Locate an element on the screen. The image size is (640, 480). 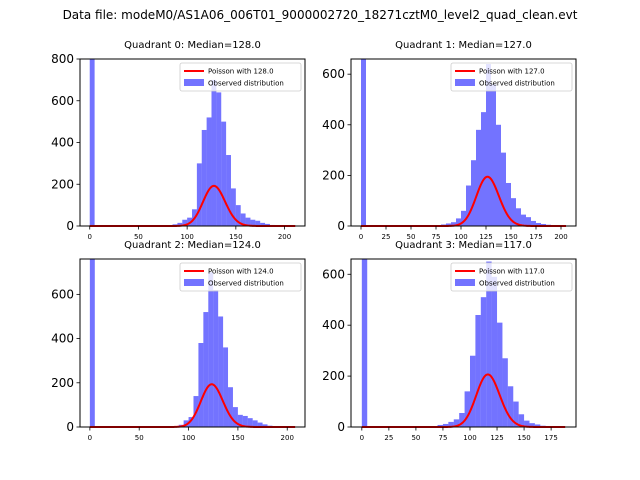
legend-curve-label: Poisson with 124.0 is located at coordinates (241, 272).